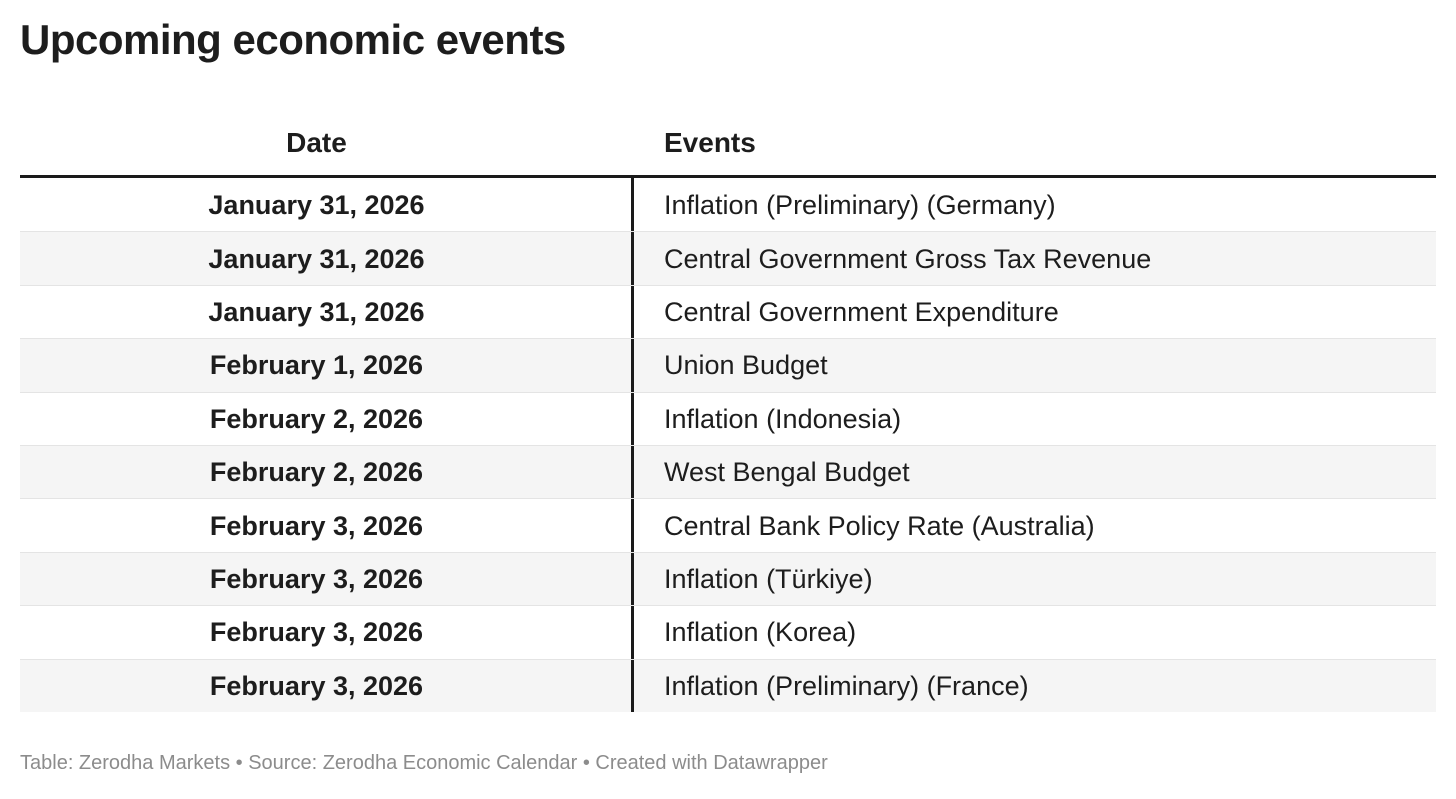 The image size is (1456, 799). I want to click on event-cell: Central Government Gross Tax Revenue, so click(1033, 258).